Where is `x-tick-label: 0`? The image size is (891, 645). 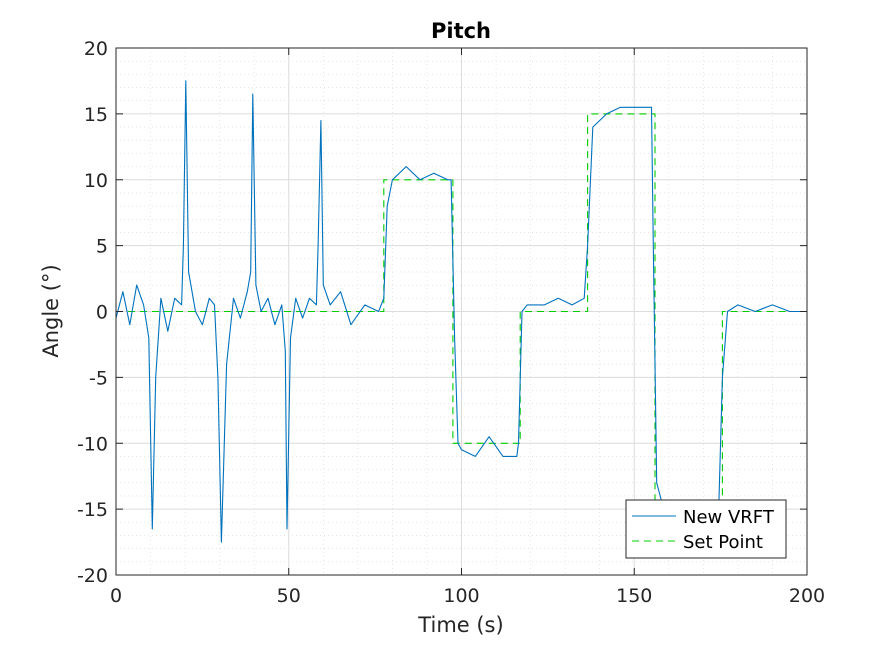 x-tick-label: 0 is located at coordinates (116, 596).